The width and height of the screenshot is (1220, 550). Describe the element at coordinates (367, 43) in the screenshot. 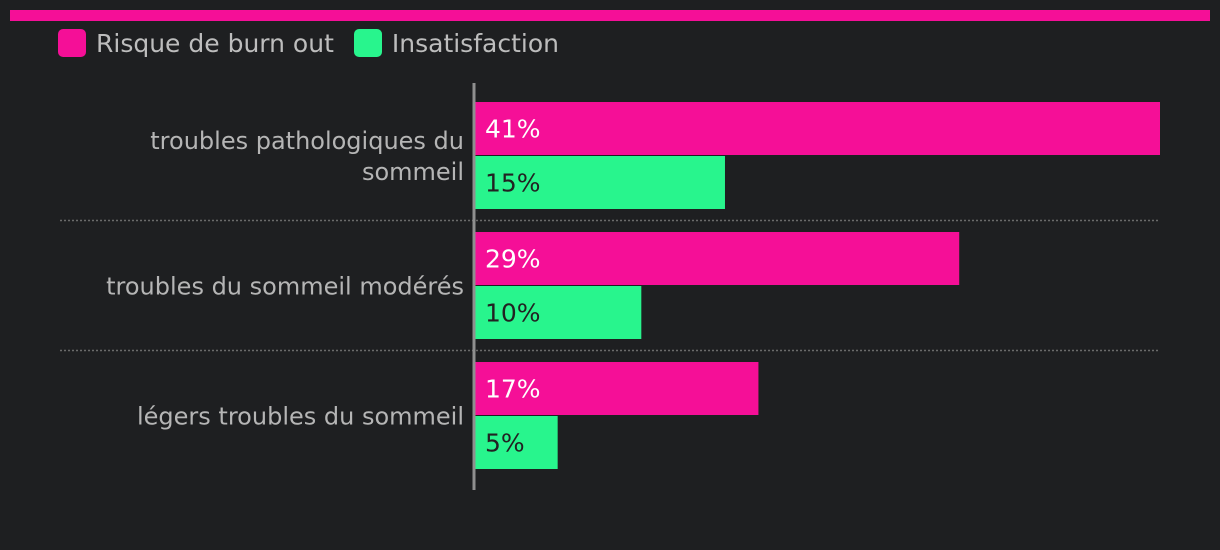

I see `legend-swatch-insatisfaction` at that location.